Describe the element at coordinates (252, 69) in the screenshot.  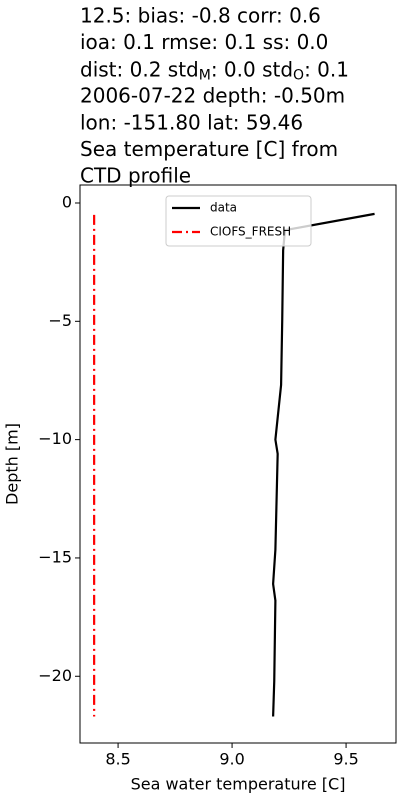
I see `title-part: : 0.0 std` at that location.